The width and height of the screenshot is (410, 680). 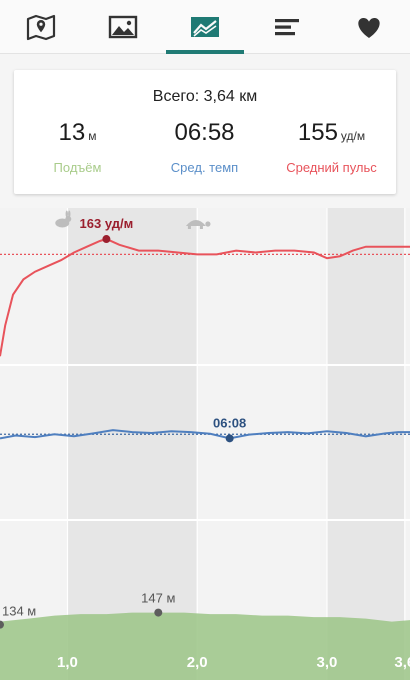 I want to click on elevation-stat: 13 м Подъём, so click(x=77, y=147).